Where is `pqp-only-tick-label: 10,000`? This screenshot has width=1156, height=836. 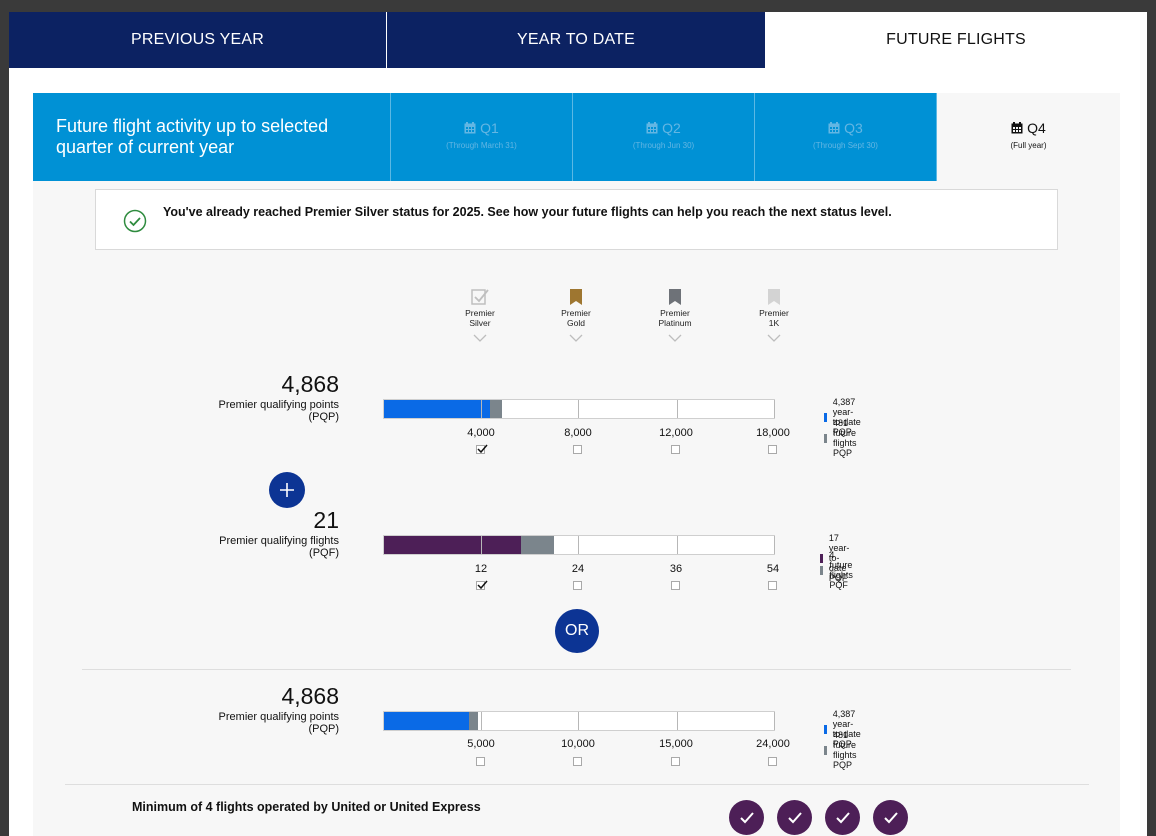 pqp-only-tick-label: 10,000 is located at coordinates (578, 744).